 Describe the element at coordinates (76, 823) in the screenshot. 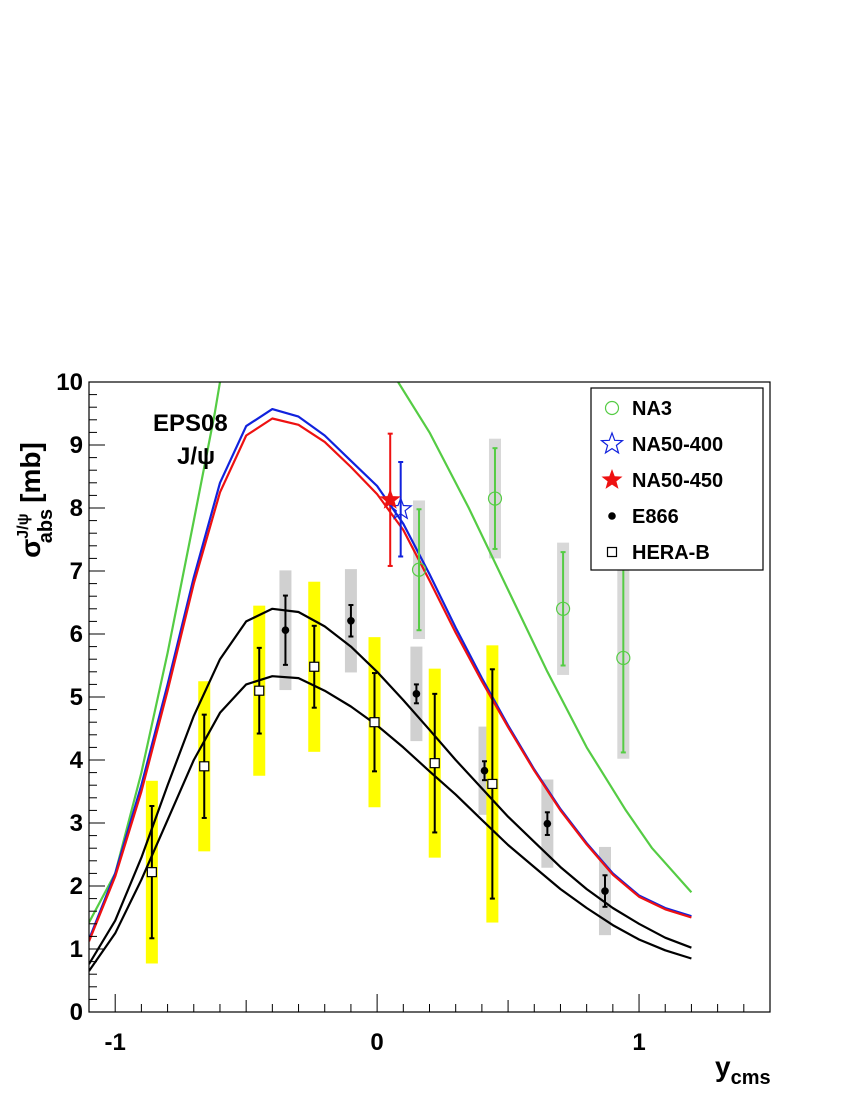

I see `y-tick-label: 3` at that location.